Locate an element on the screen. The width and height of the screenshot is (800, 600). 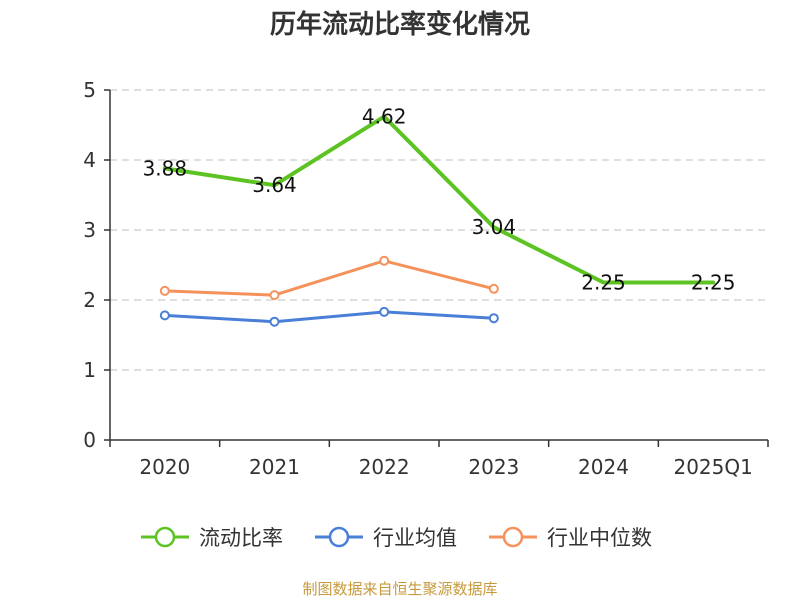
x-tick-label: 2020 is located at coordinates (164, 467).